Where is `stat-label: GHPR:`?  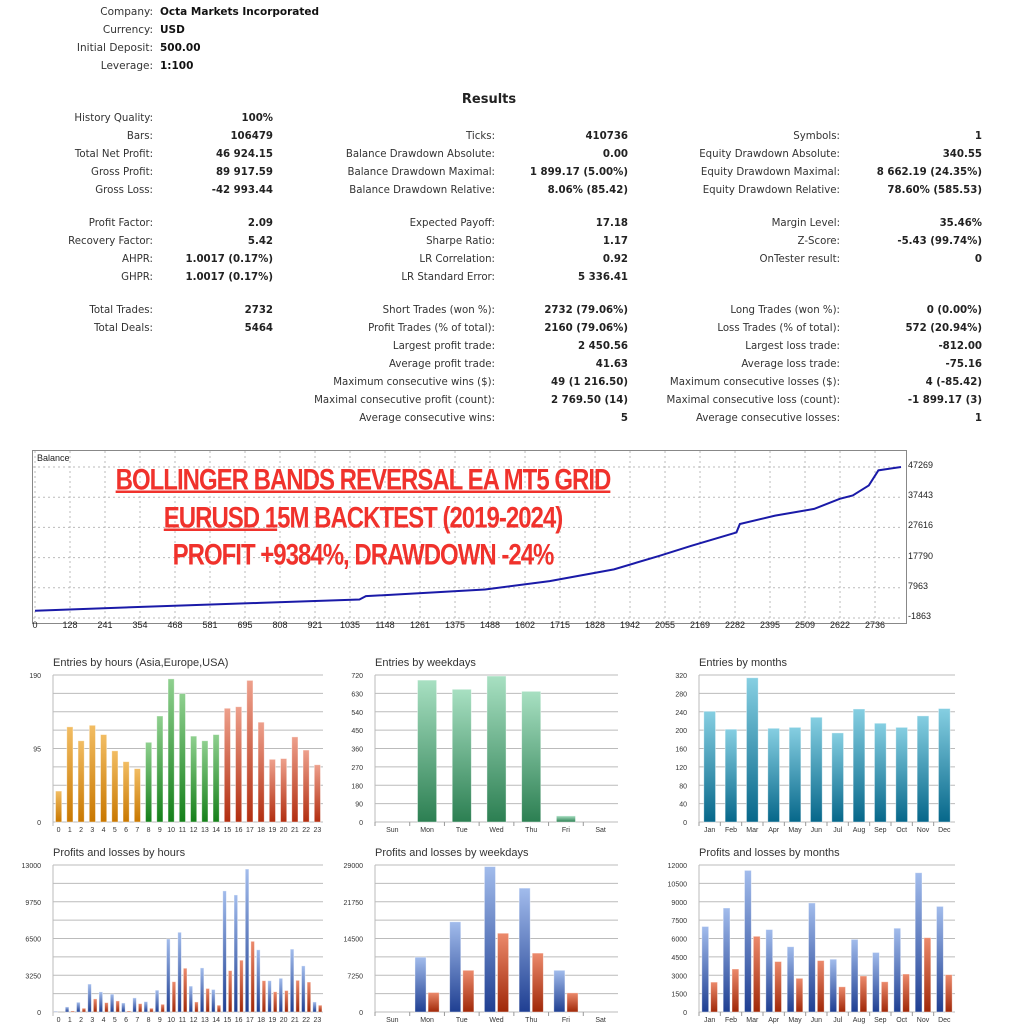
stat-label: GHPR: is located at coordinates (137, 277).